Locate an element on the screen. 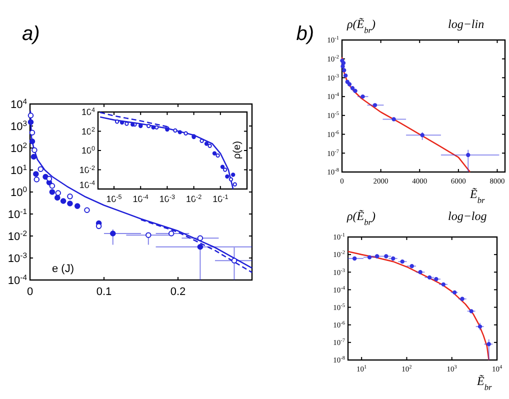 Image resolution: width=509 pixels, height=399 pixels. y-tick-label: 10$^{3}$ is located at coordinates (18, 125).